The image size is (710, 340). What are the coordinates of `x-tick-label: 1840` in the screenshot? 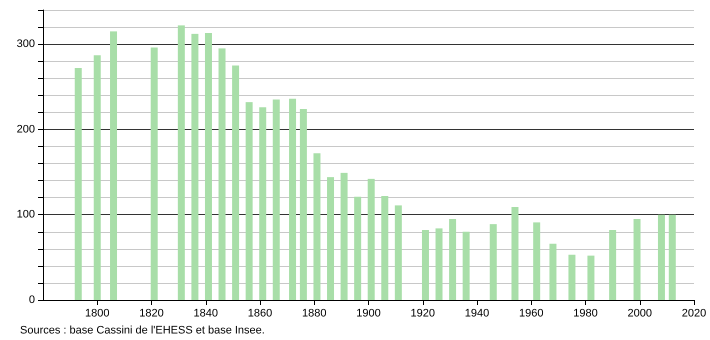 It's located at (206, 314).